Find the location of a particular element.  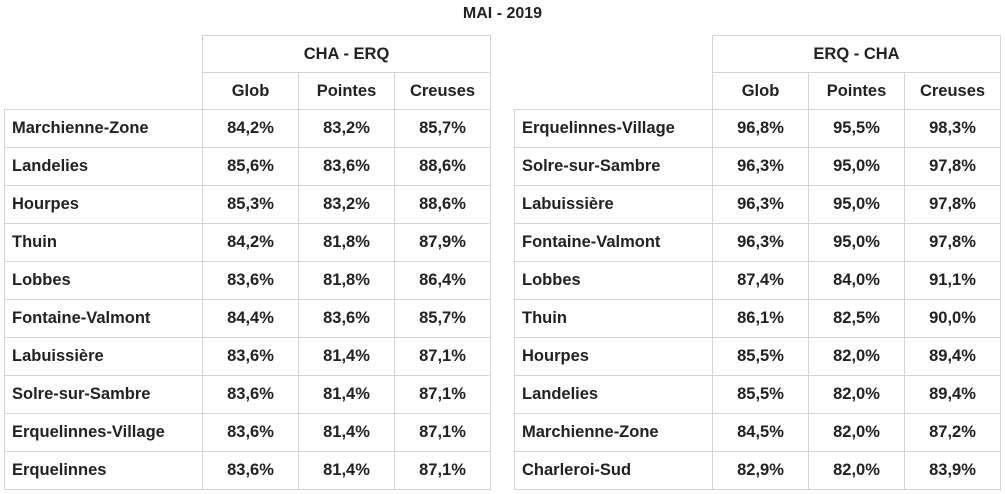

table-row: Hourpes 85,3% 83,2% 88,6% is located at coordinates (247, 204).